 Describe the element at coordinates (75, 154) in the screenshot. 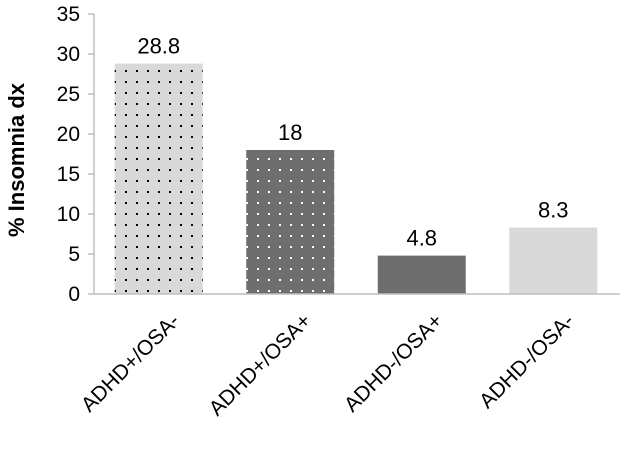

I see `y-axis-ticks: 0 5 10 15 20 25 30 35` at that location.